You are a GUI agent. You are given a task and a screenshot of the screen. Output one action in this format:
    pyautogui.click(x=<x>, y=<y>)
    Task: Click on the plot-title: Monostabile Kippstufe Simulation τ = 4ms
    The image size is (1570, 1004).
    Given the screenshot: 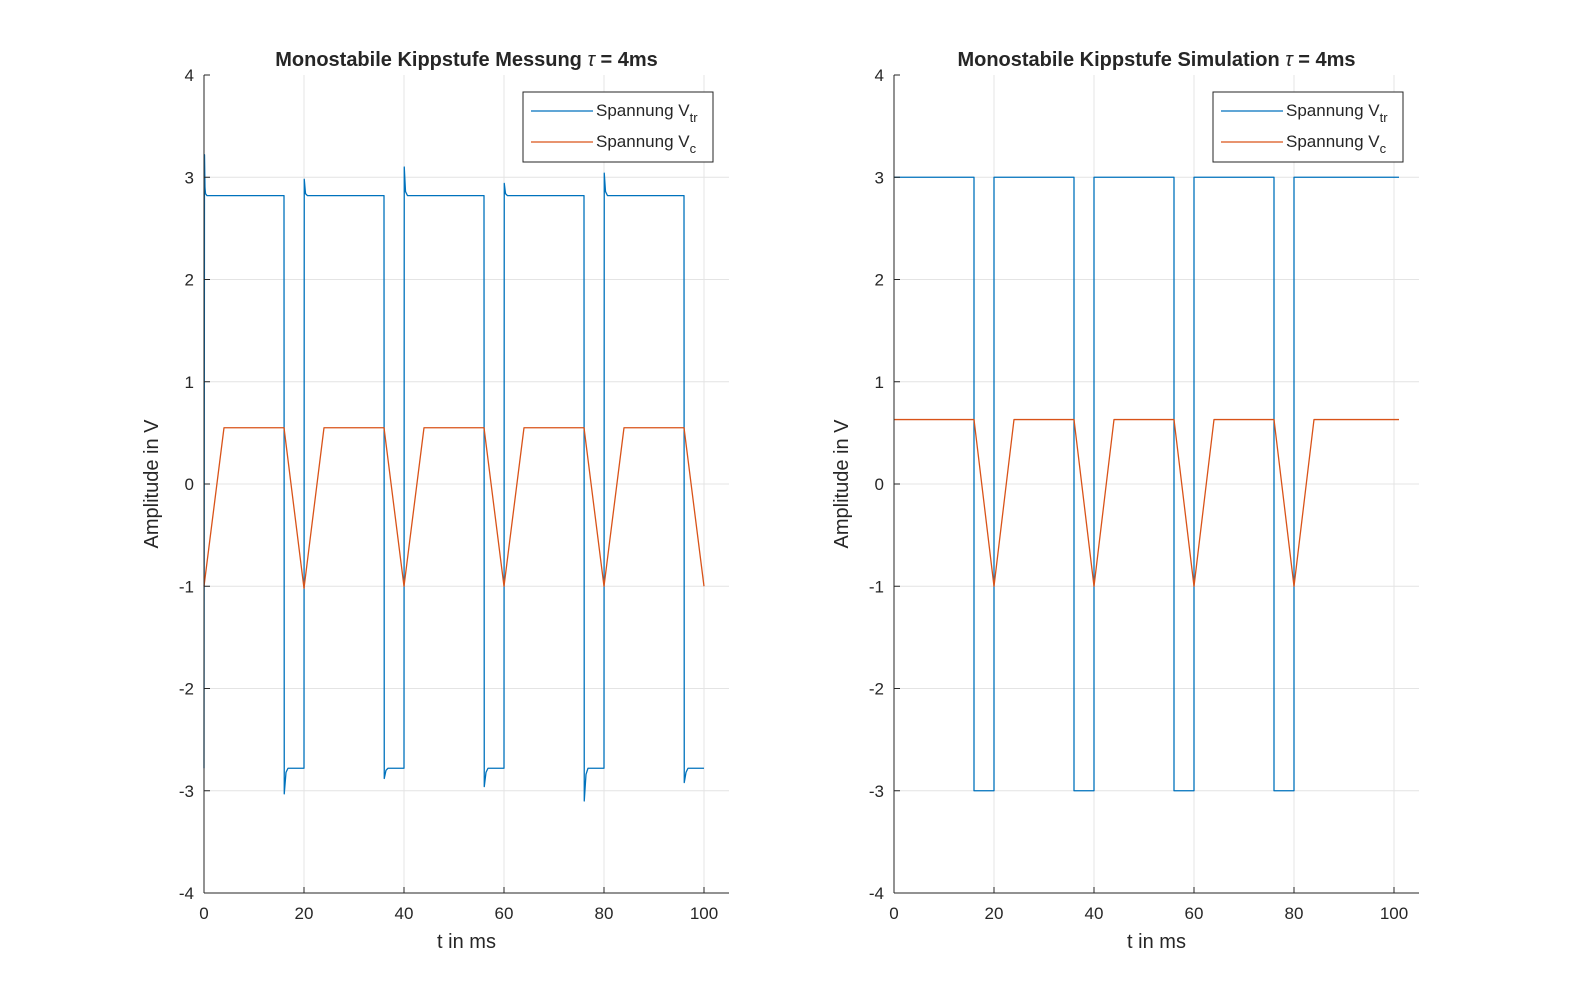 What is the action you would take?
    pyautogui.click(x=1156, y=60)
    